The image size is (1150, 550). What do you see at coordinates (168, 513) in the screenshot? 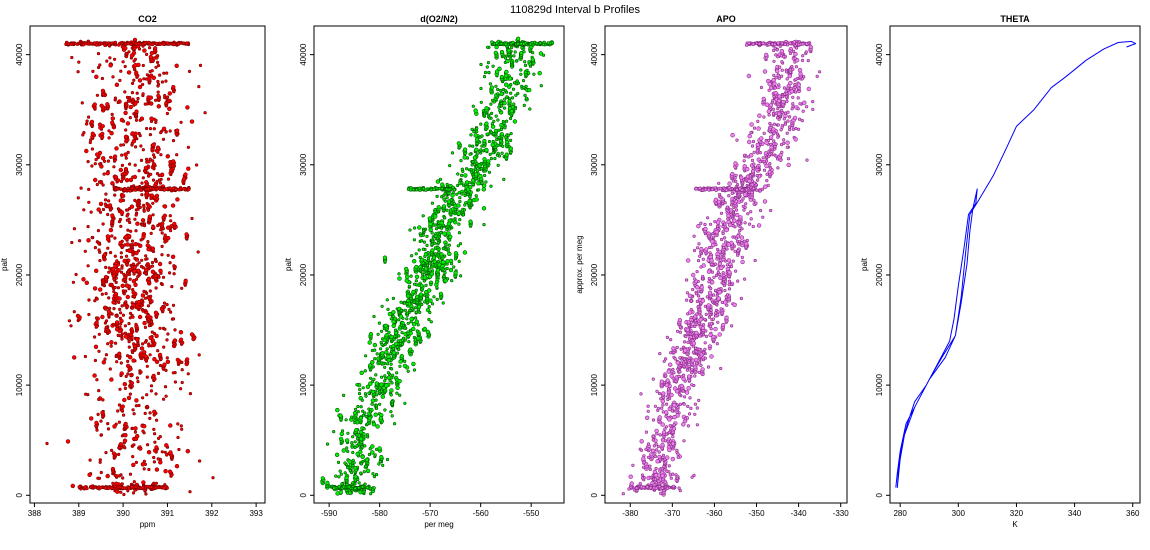
I see `co2-x-tick-label: 391` at bounding box center [168, 513].